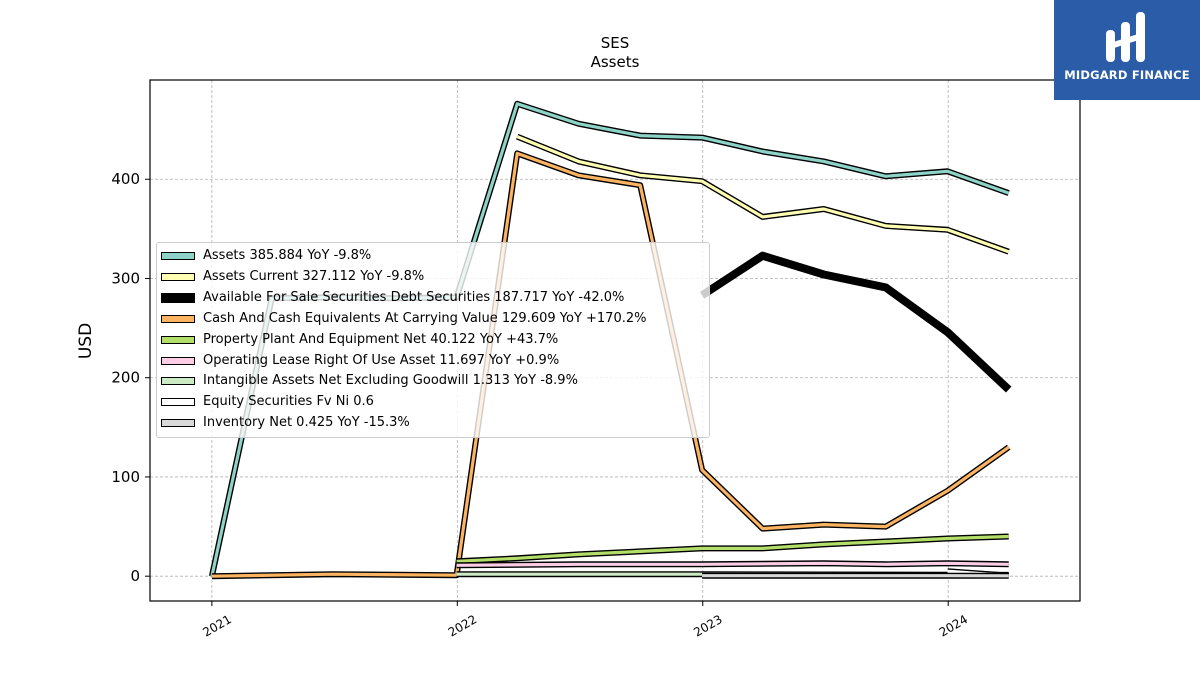 Image resolution: width=1200 pixels, height=675 pixels. What do you see at coordinates (1127, 75) in the screenshot?
I see `logo-text: MIDGARD FINANCE` at bounding box center [1127, 75].